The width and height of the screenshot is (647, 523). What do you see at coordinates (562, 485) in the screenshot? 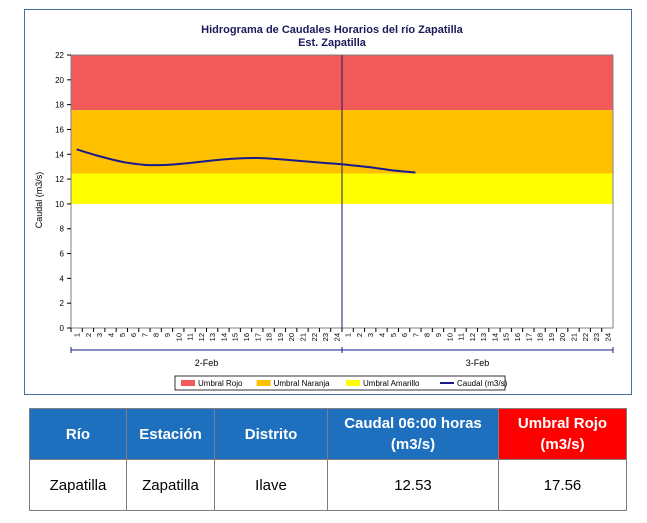
I see `cell-umbral-rojo: 17.56` at bounding box center [562, 485].